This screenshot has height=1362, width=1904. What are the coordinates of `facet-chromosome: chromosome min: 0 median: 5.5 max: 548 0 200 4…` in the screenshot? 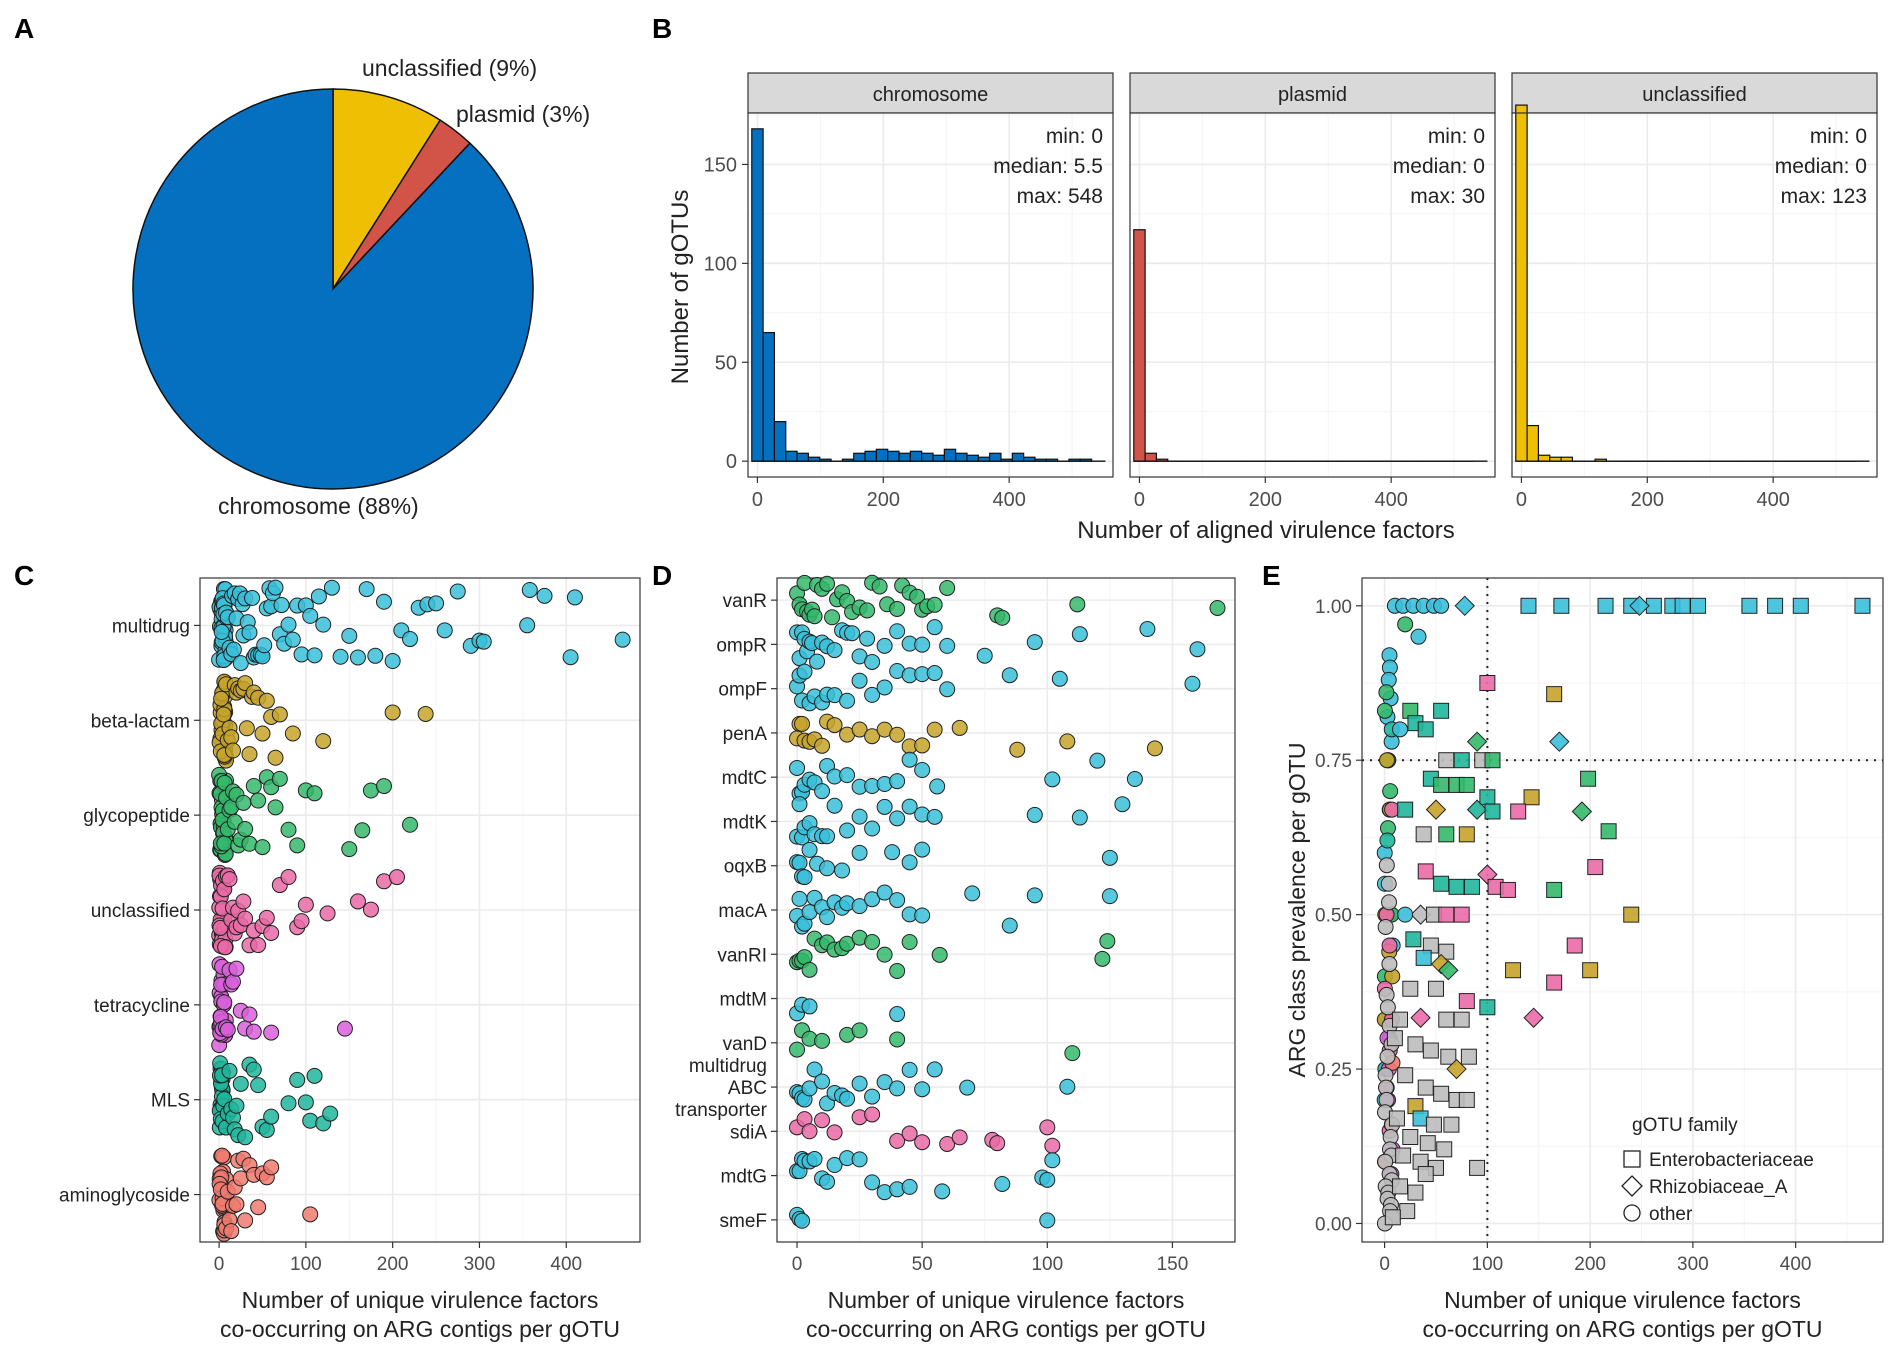 It's located at (909, 291).